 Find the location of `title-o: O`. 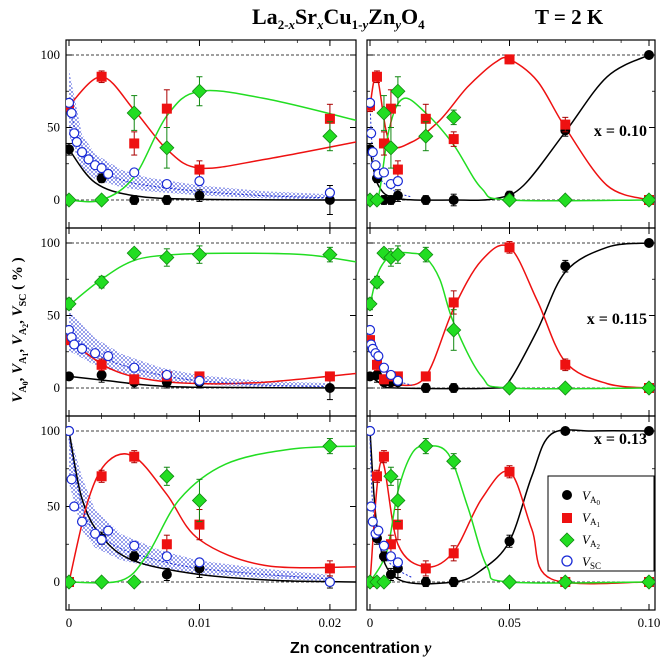

title-o: O is located at coordinates (409, 16).